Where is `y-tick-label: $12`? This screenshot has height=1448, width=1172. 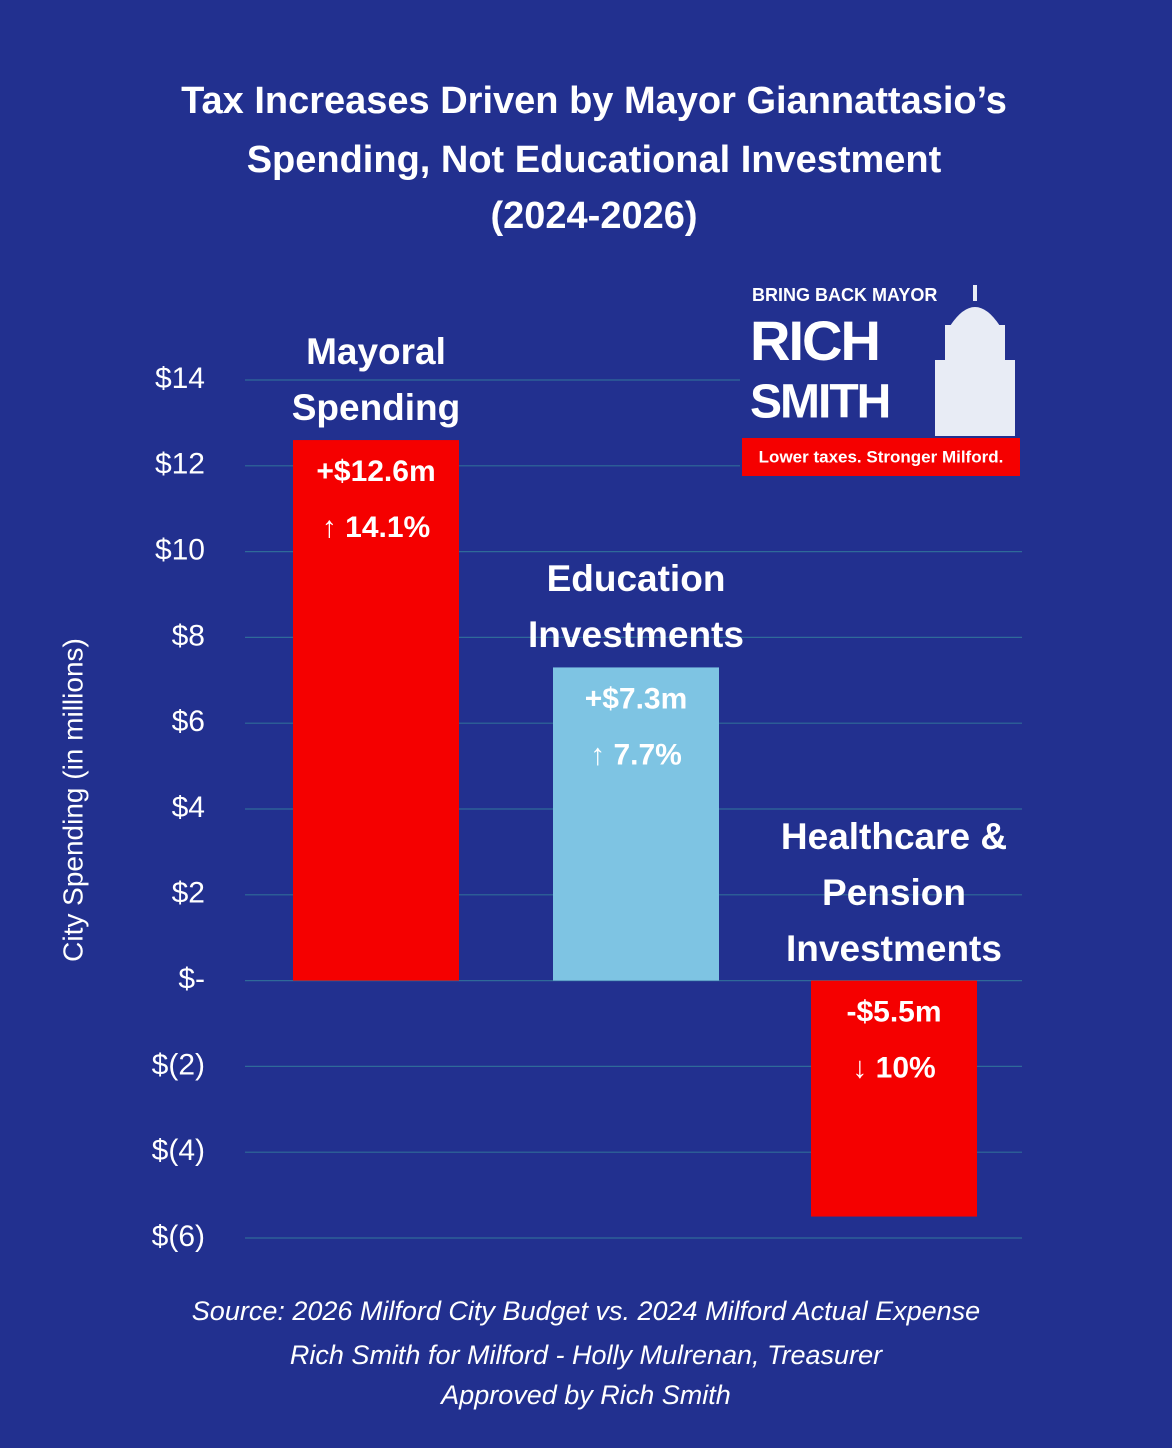 y-tick-label: $12 is located at coordinates (180, 464).